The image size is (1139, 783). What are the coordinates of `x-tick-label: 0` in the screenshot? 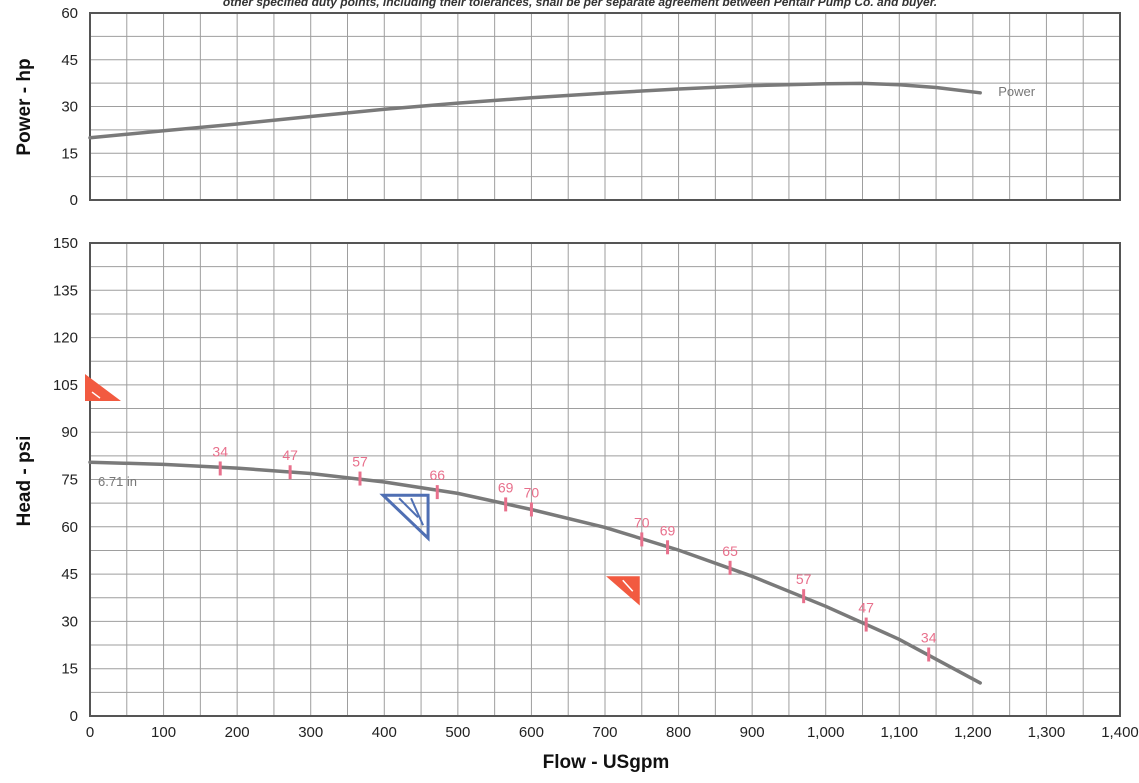 It's located at (90, 732).